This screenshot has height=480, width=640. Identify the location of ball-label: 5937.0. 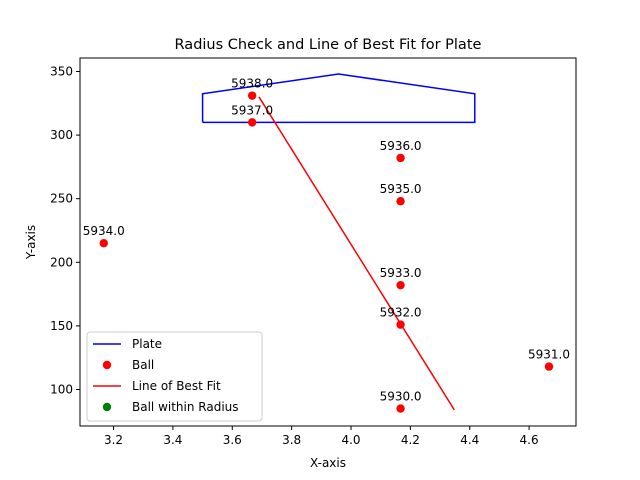
(252, 110).